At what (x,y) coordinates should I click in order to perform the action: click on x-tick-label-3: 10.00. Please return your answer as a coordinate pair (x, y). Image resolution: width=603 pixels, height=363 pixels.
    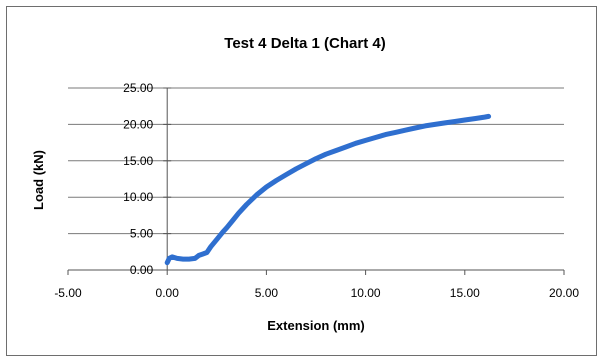
    Looking at the image, I should click on (366, 293).